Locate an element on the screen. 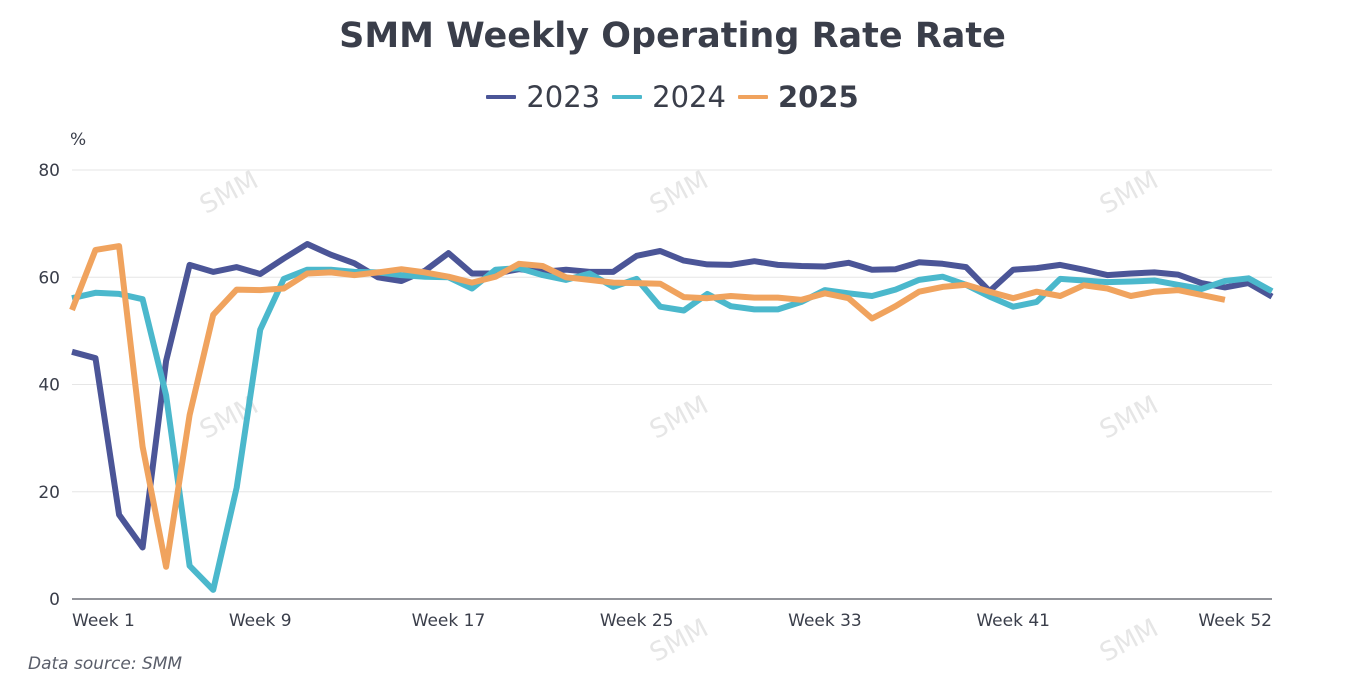 This screenshot has height=693, width=1345. y-tick-label: 40 is located at coordinates (49, 386).